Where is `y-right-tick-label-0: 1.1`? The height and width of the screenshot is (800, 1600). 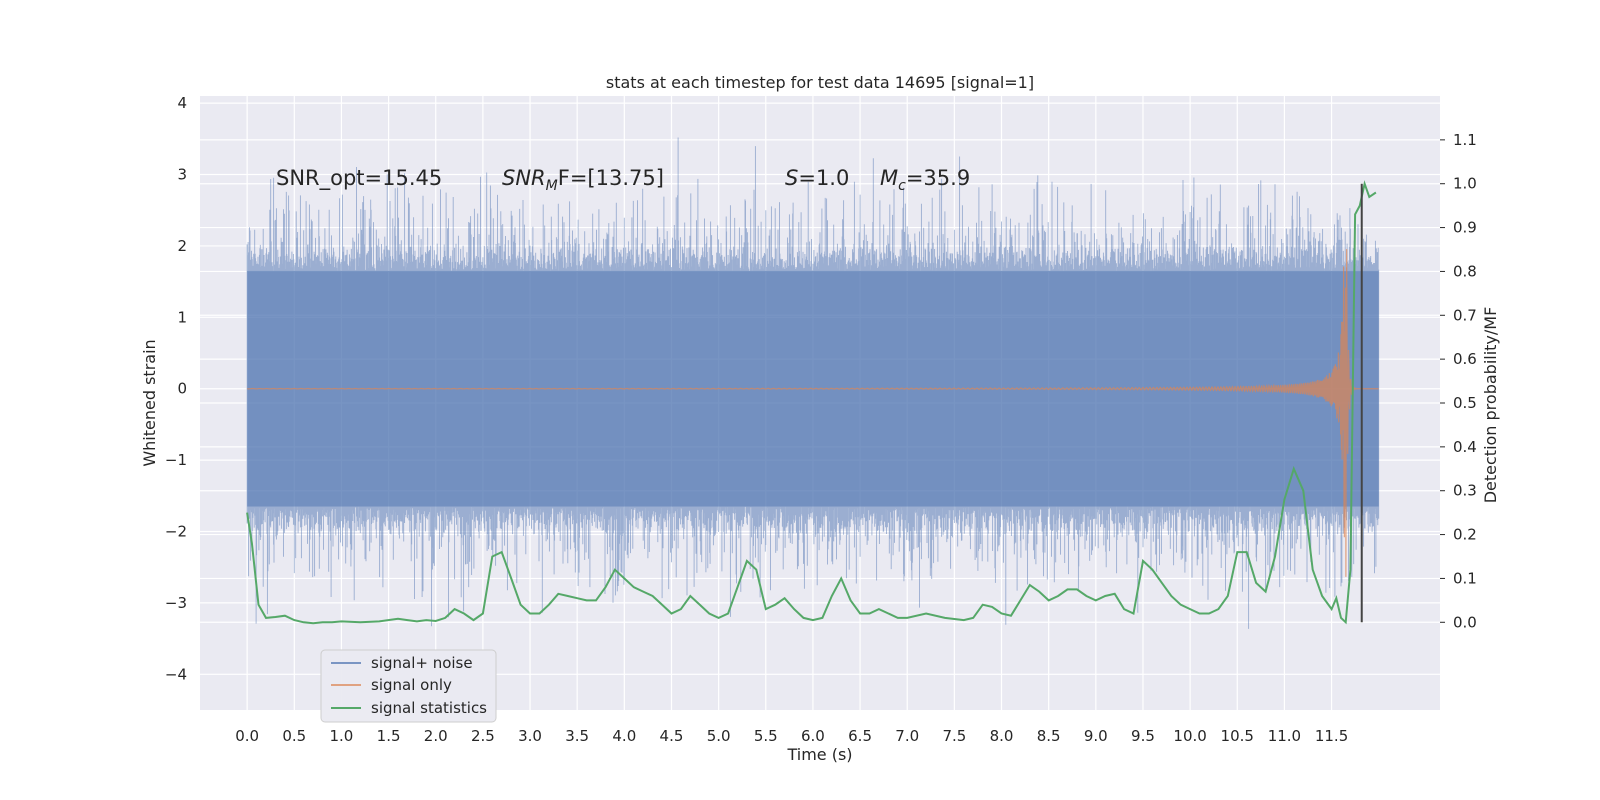 y-right-tick-label-0: 1.1 is located at coordinates (1465, 140).